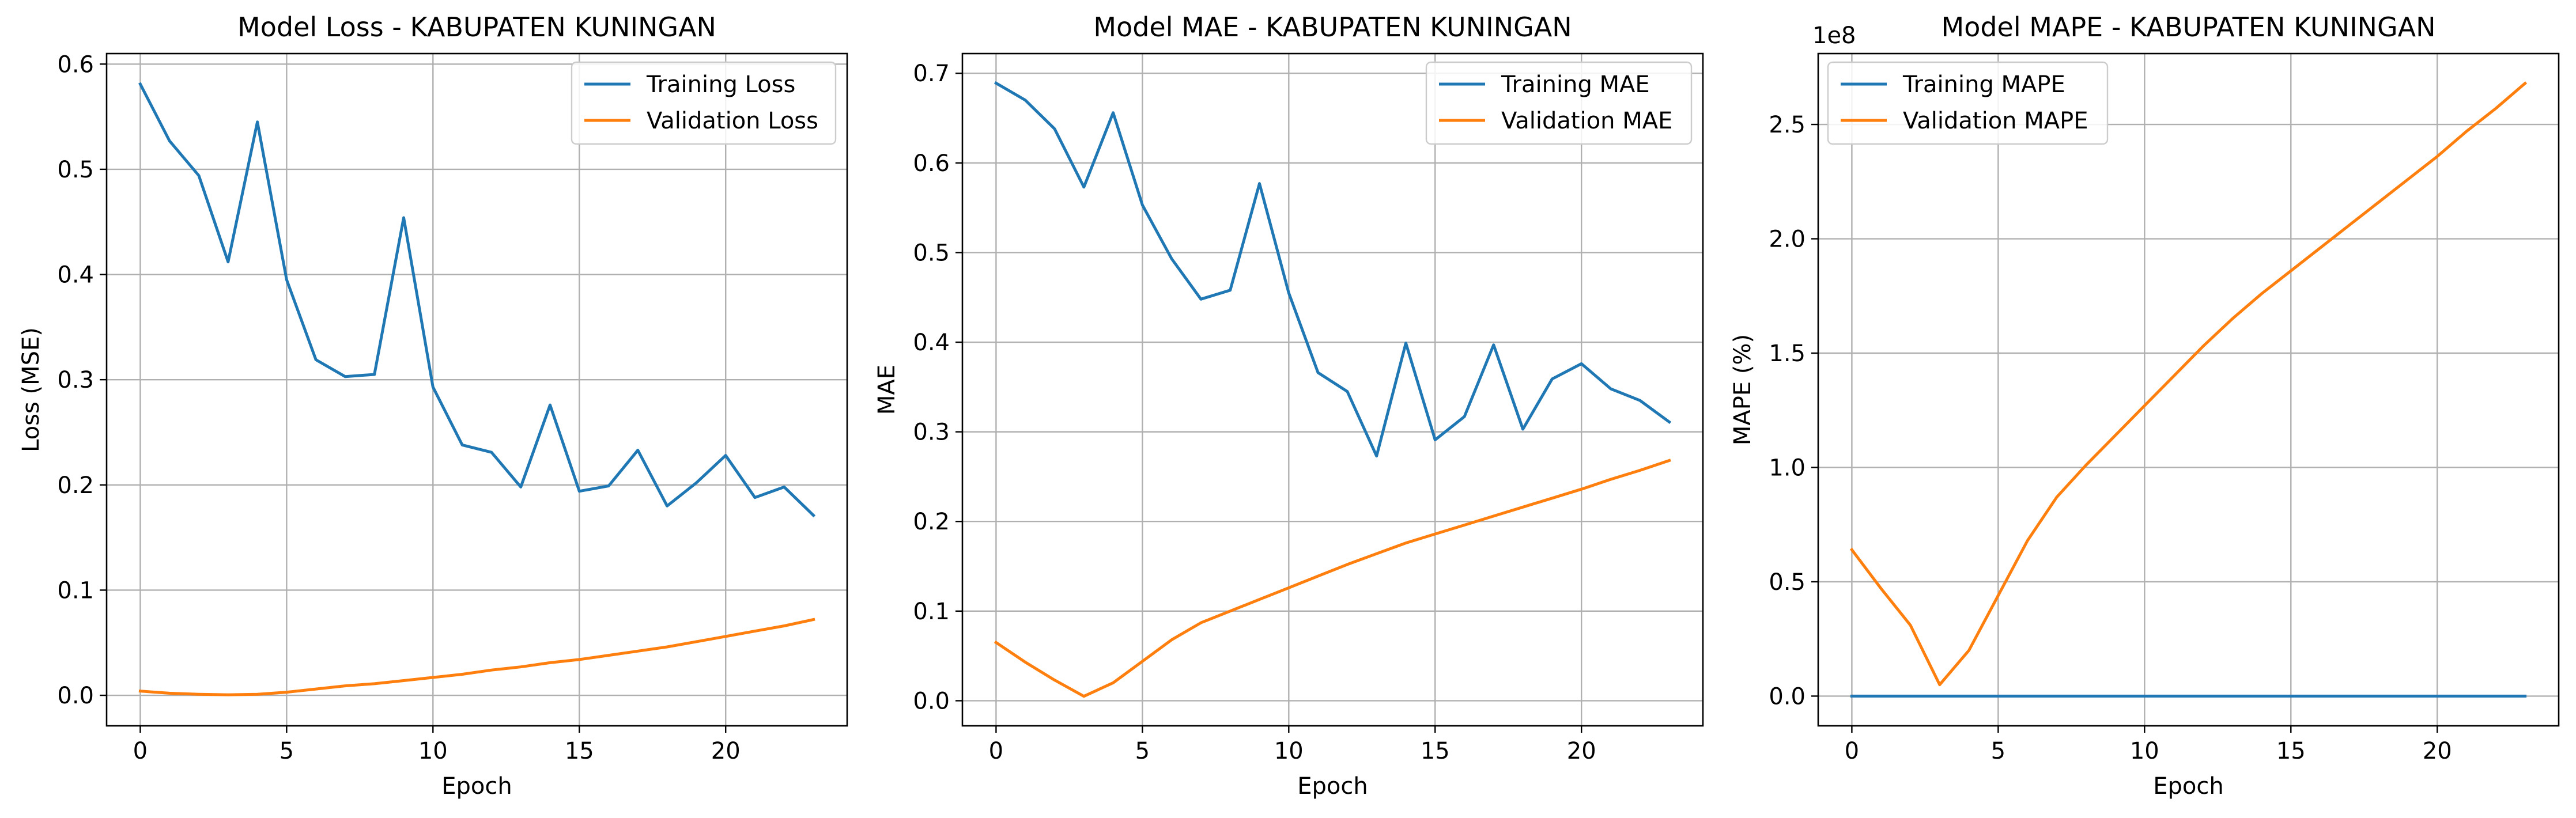 Image resolution: width=2576 pixels, height=818 pixels. Describe the element at coordinates (2189, 27) in the screenshot. I see `chart-title: Model MAPE - KABUPATEN KUNINGAN` at that location.